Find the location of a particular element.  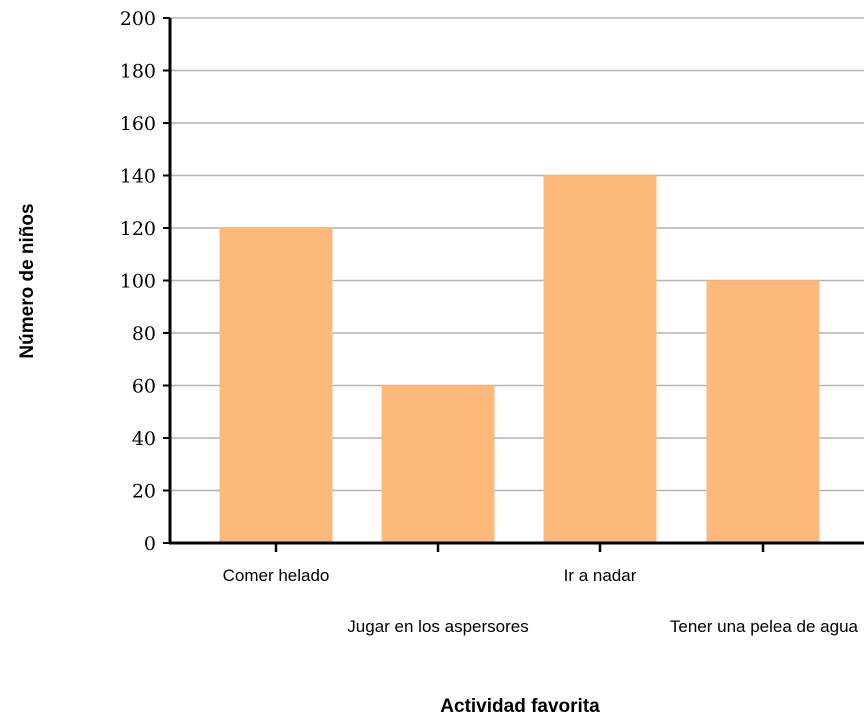

y-tick-label: 160 is located at coordinates (138, 124).